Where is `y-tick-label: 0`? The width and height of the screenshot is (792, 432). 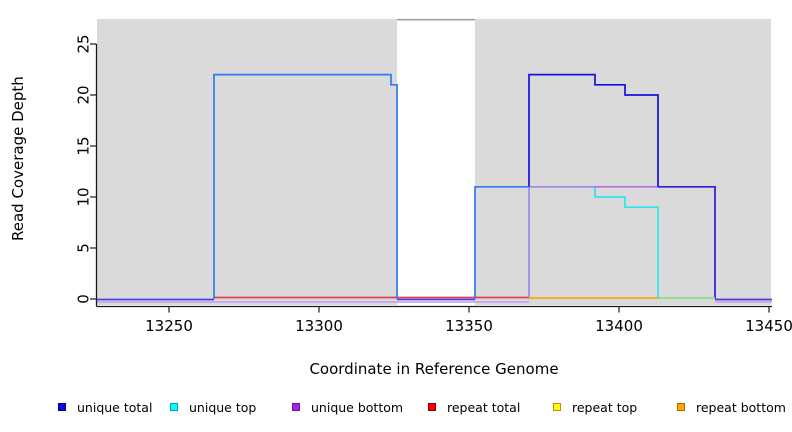
y-tick-label: 0 is located at coordinates (84, 299).